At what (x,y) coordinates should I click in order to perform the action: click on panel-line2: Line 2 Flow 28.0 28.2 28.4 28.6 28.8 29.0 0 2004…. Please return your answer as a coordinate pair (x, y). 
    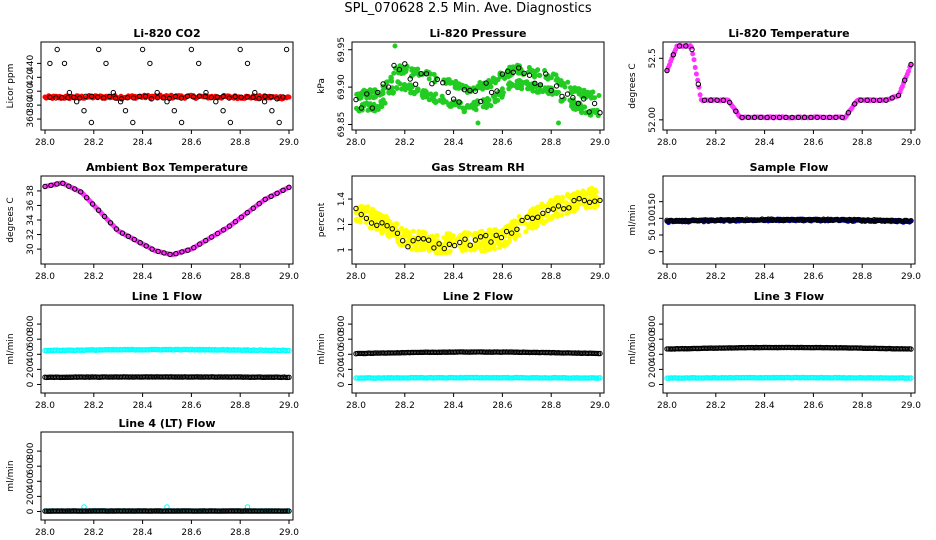
    Looking at the image, I should click on (463, 350).